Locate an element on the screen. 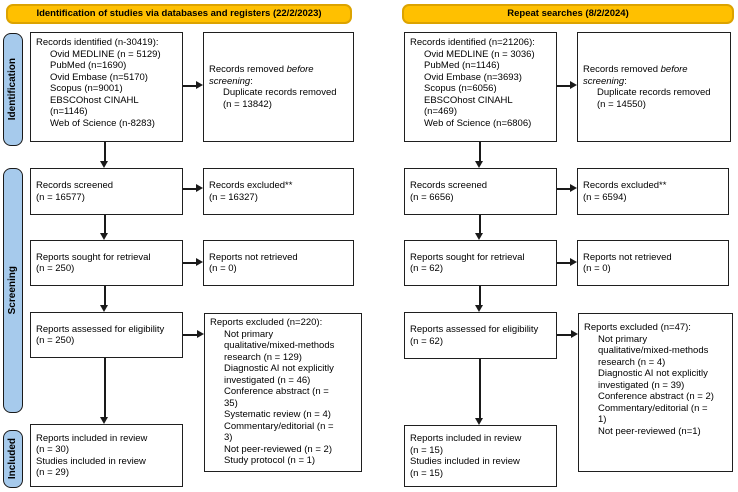 The image size is (738, 492). list-line: Commentary/editorial (n = 1) is located at coordinates (653, 414).